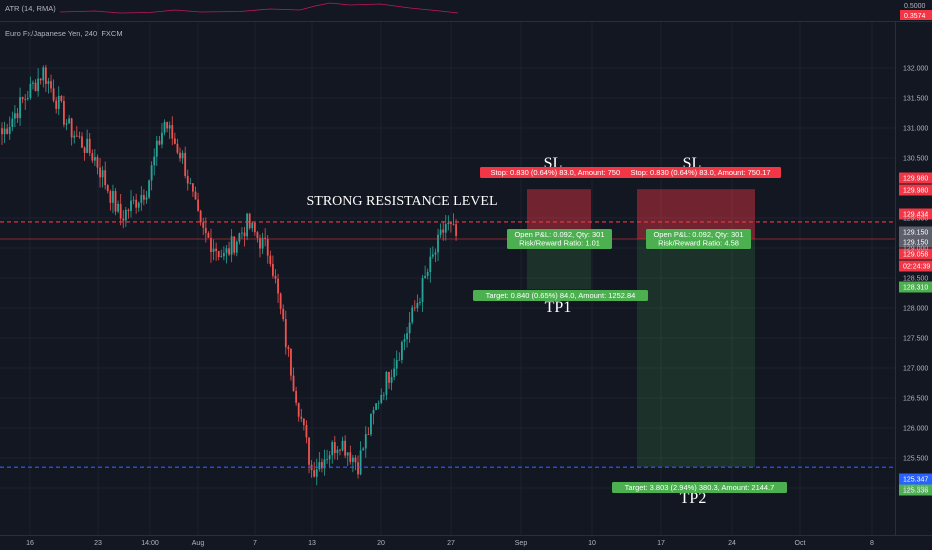 Image resolution: width=932 pixels, height=550 pixels. What do you see at coordinates (696, 353) in the screenshot?
I see `position-2-target-zone` at bounding box center [696, 353].